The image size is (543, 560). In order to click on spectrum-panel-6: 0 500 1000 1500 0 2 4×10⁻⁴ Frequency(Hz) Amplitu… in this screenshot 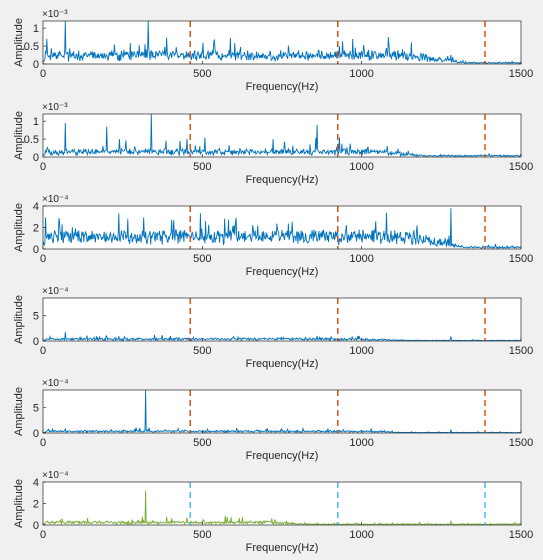, I will do `click(273, 512)`.